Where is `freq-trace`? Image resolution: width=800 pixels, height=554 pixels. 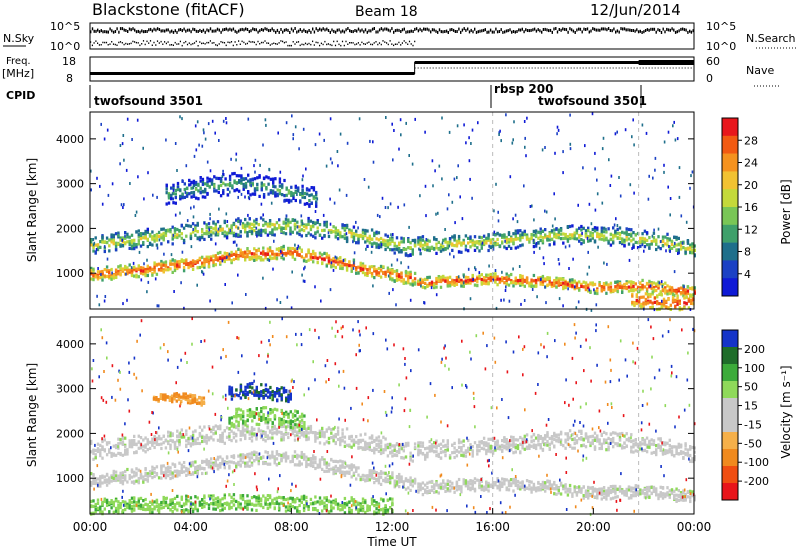
freq-trace is located at coordinates (666, 62).